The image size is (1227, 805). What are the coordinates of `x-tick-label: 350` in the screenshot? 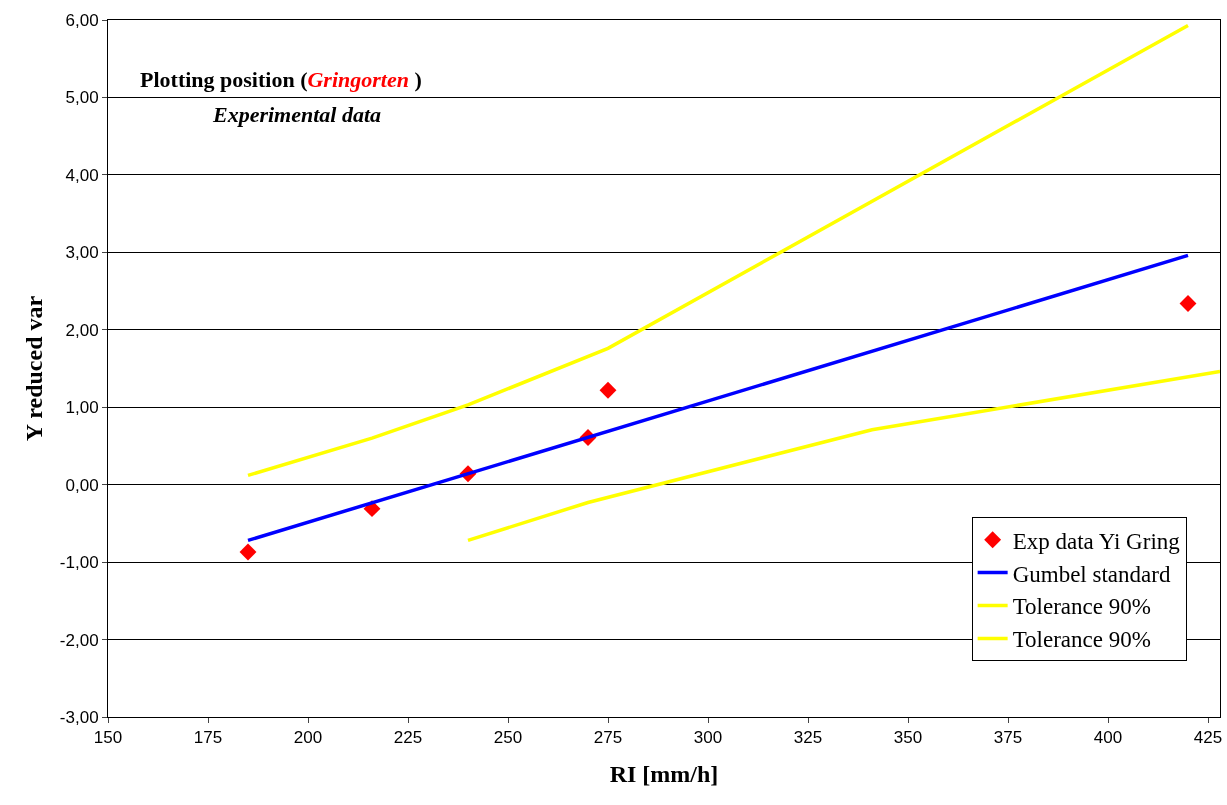 It's located at (908, 738).